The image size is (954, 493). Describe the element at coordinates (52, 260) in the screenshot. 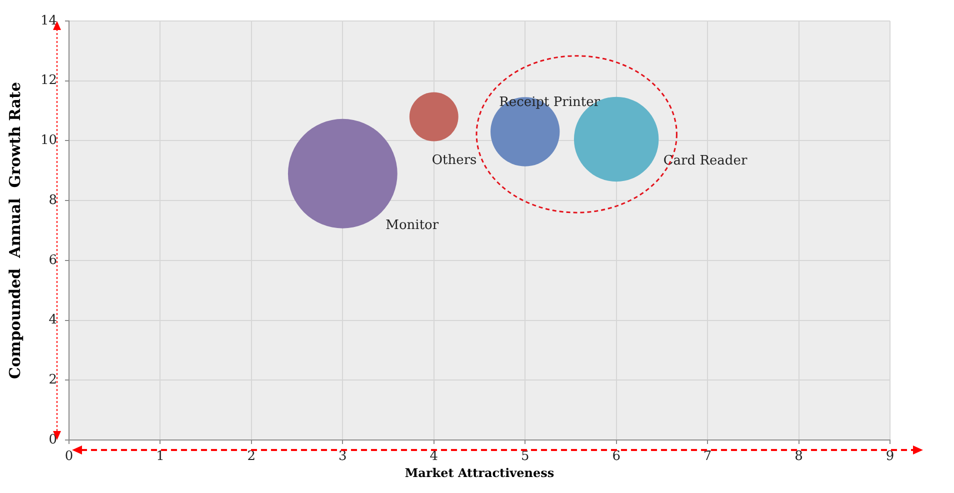

I see `y-tick-label: 6` at that location.